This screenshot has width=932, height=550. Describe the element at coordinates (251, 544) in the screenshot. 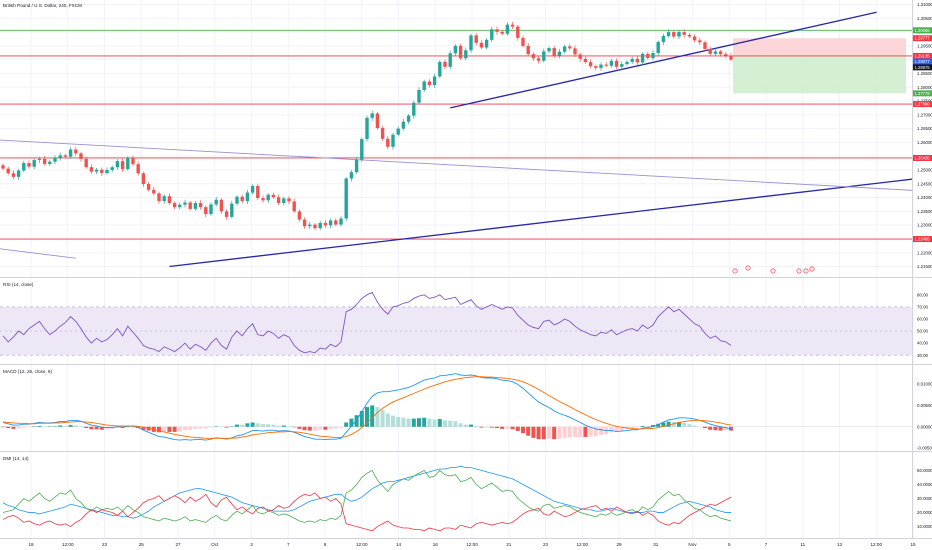

I see `time-tick-label: 3` at that location.